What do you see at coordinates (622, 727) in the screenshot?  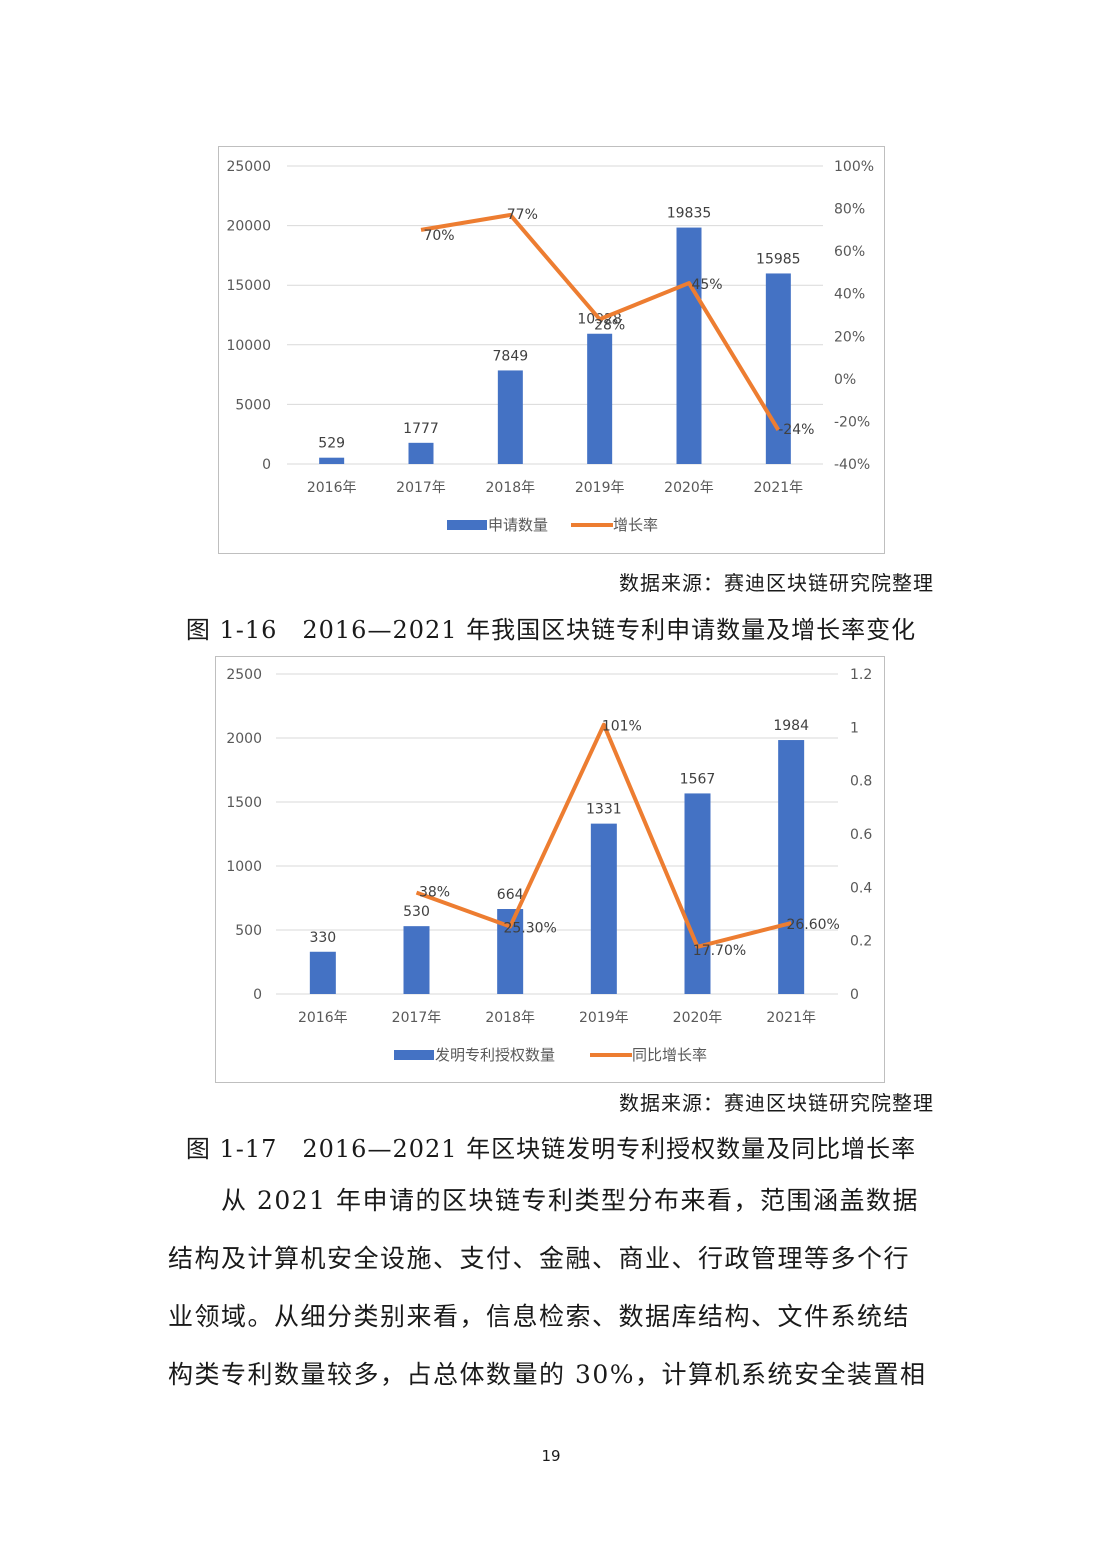 I see `line-data-label: 101%` at bounding box center [622, 727].